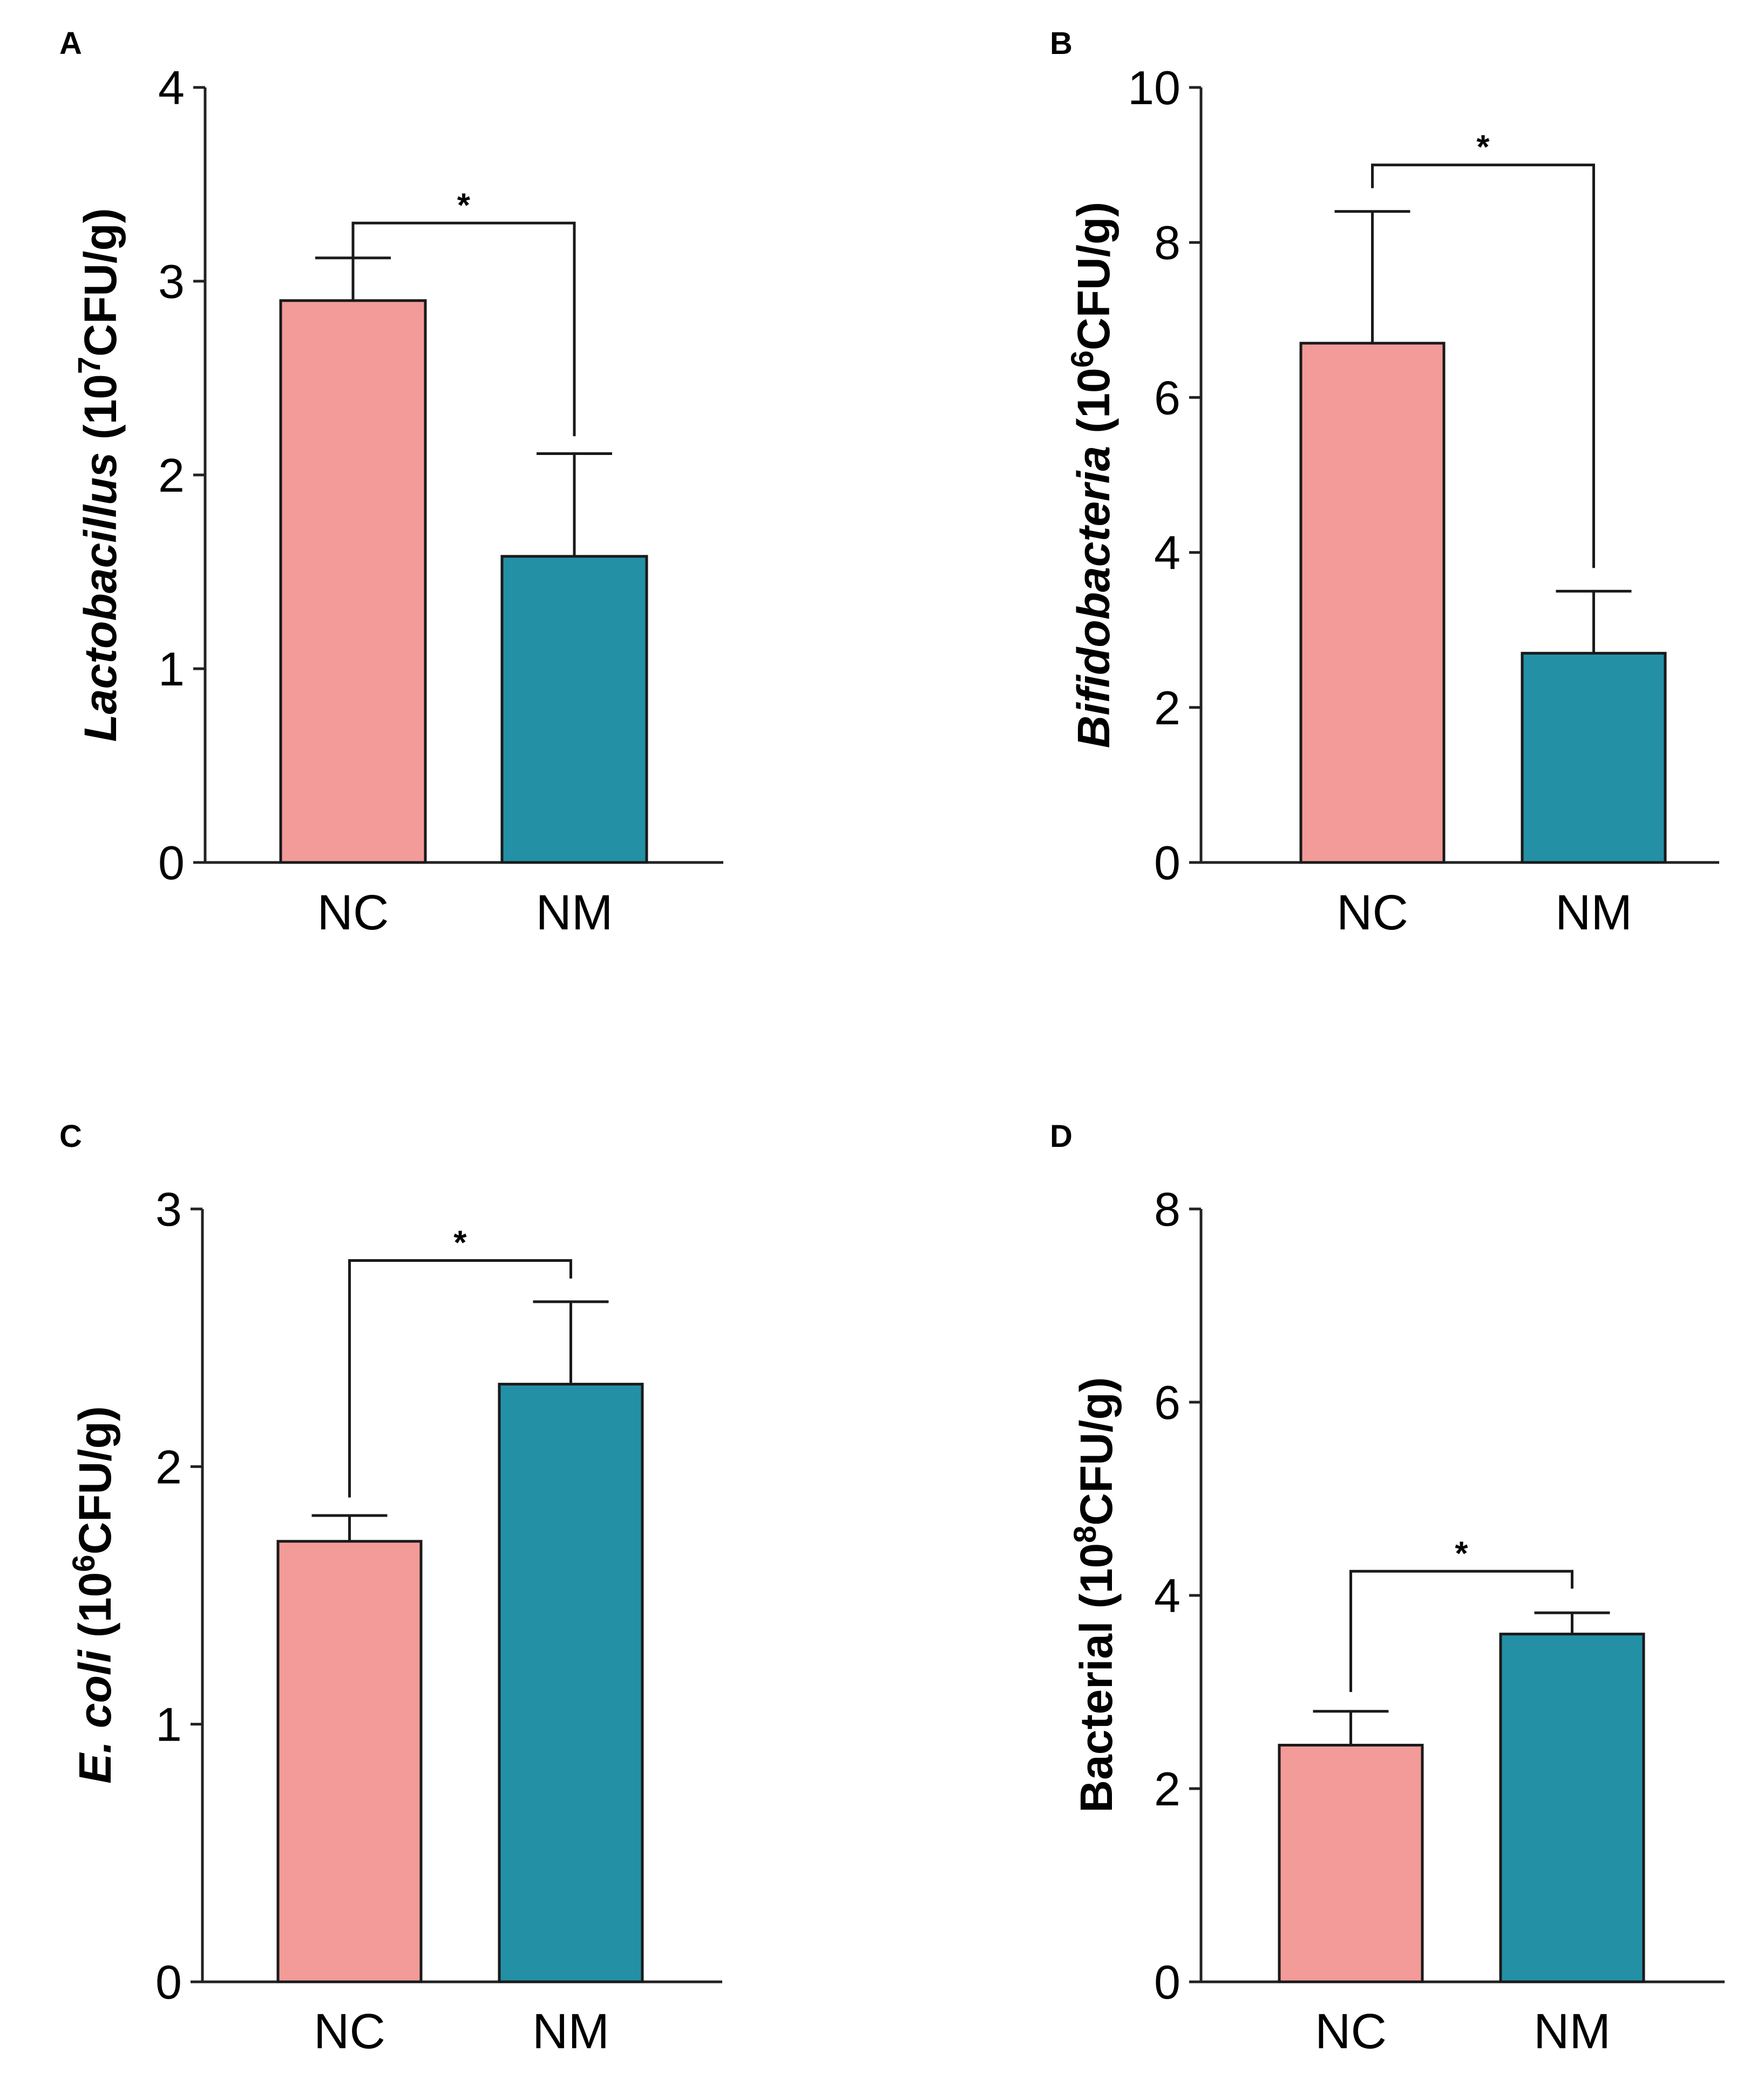 The height and width of the screenshot is (2086, 1764). Describe the element at coordinates (353, 912) in the screenshot. I see `panel-a-x-label-nc: NC` at that location.